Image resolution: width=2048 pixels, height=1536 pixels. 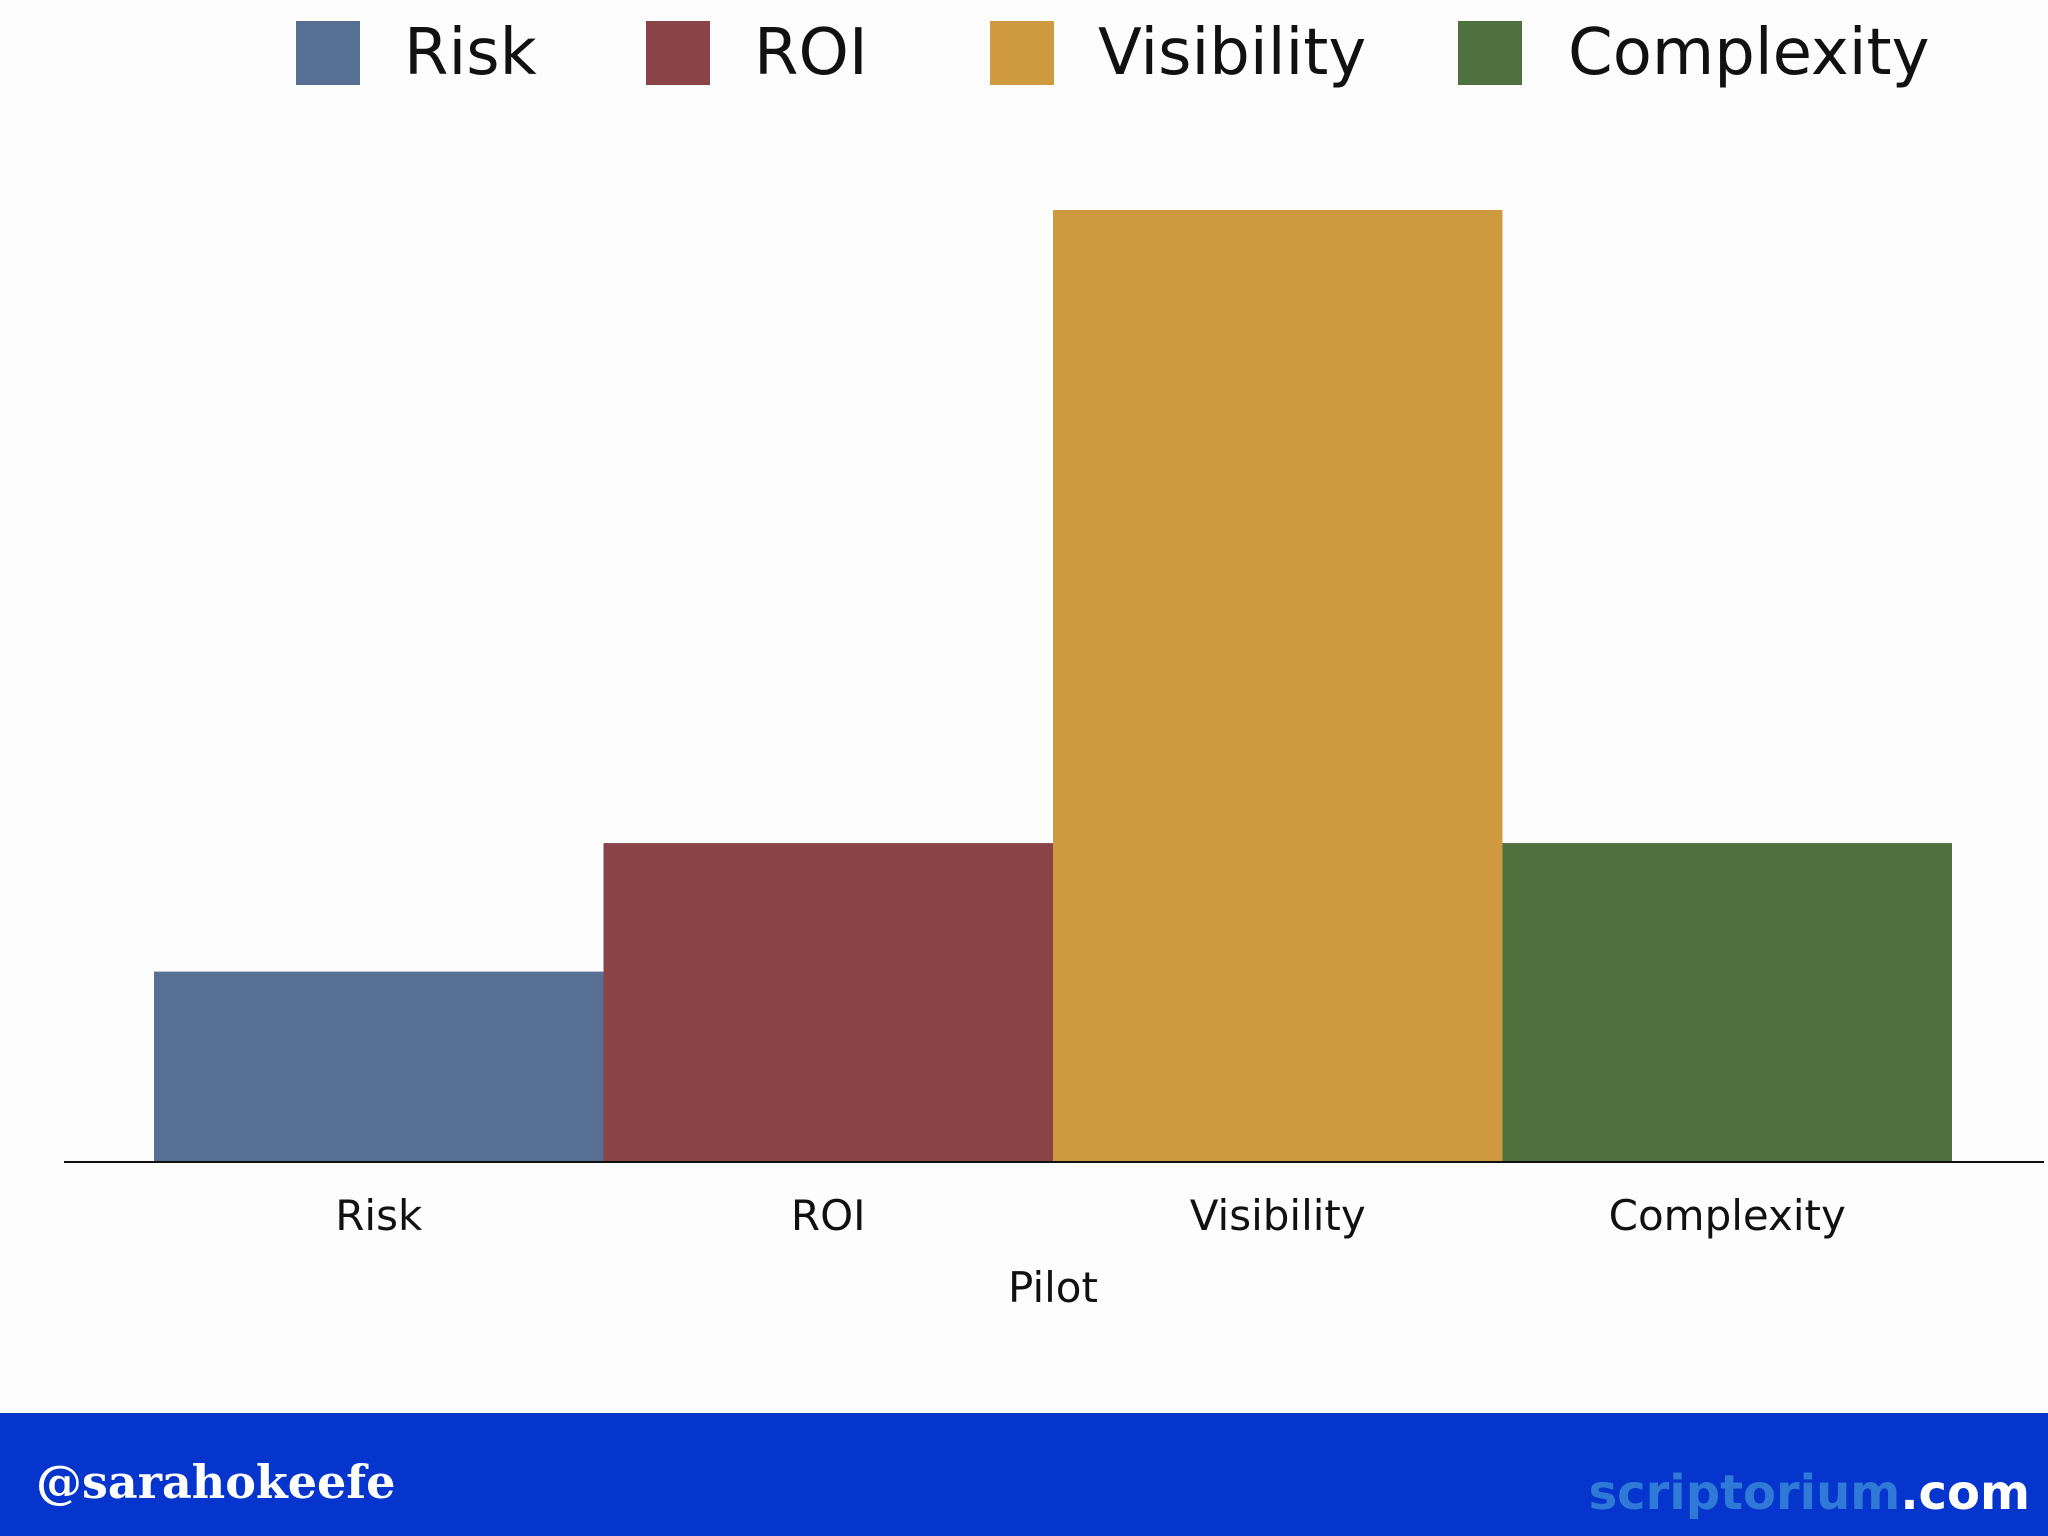 What do you see at coordinates (1053, 1287) in the screenshot?
I see `x-axis-label: Pilot` at bounding box center [1053, 1287].